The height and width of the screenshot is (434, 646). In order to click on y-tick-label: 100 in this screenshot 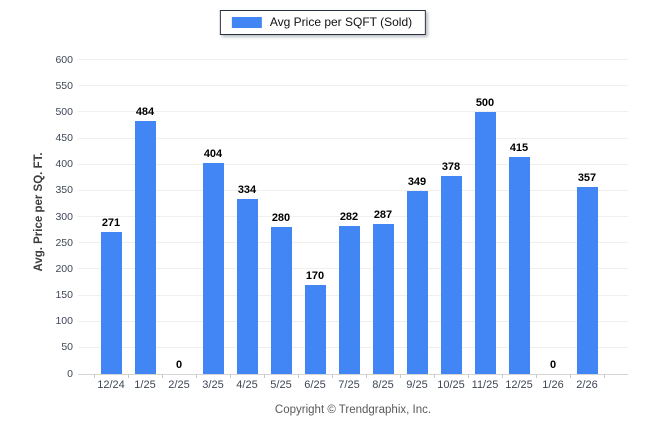, I will do `click(64, 321)`.